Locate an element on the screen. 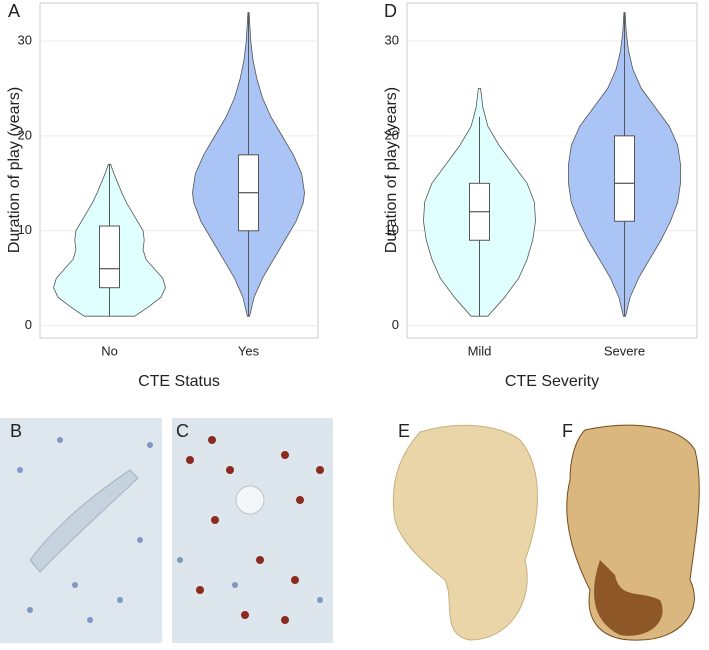 The height and width of the screenshot is (650, 709). brain-e is located at coordinates (465, 532).